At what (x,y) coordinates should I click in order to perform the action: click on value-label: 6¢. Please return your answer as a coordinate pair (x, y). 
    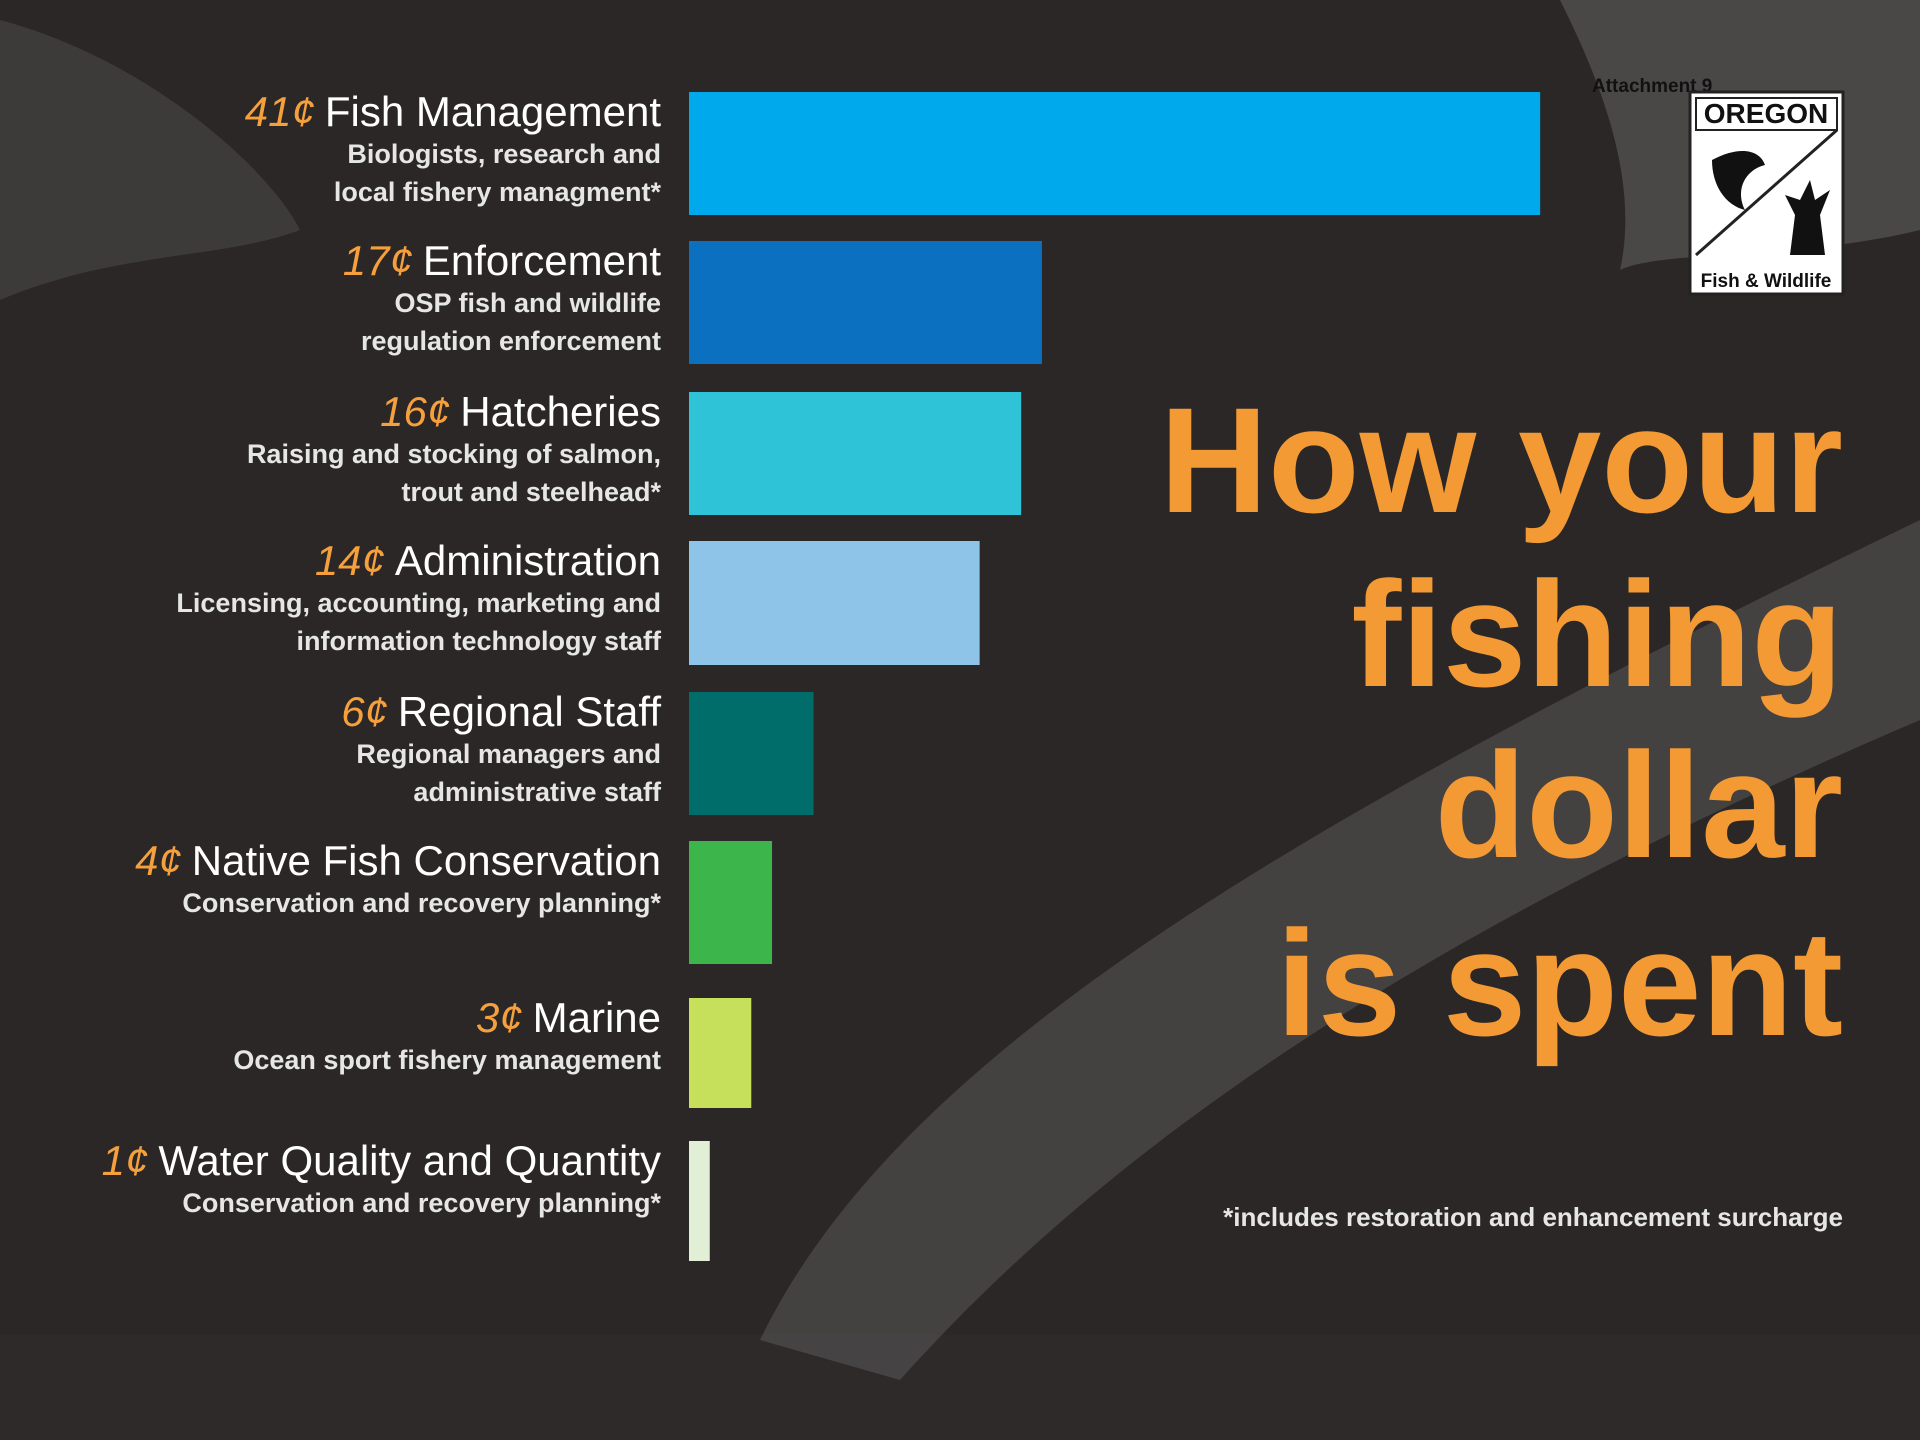
    Looking at the image, I should click on (364, 711).